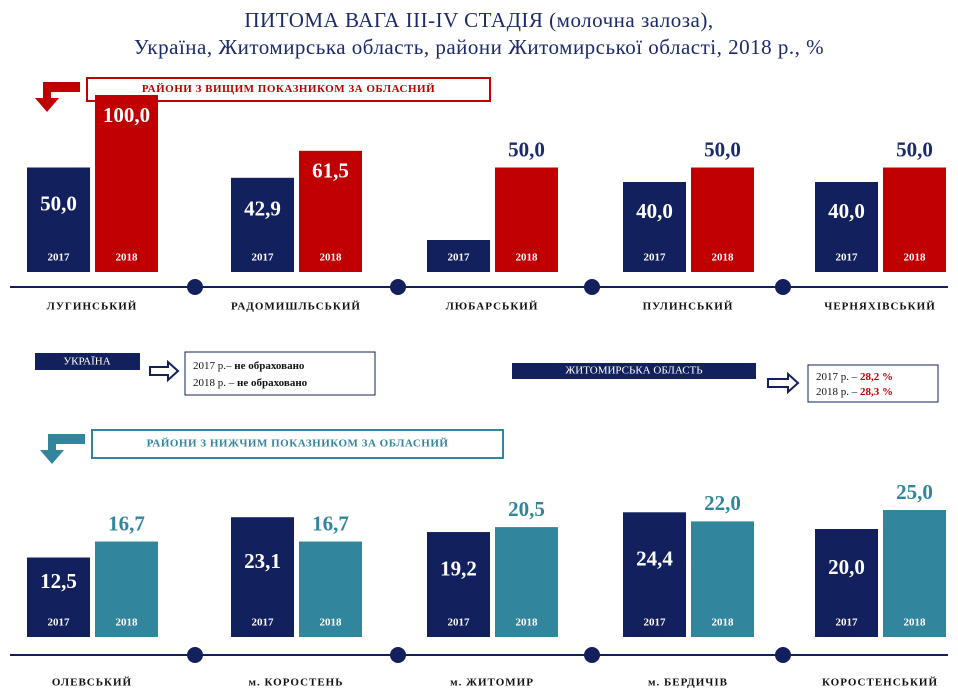  I want to click on value-label: 100,0, so click(126, 115).